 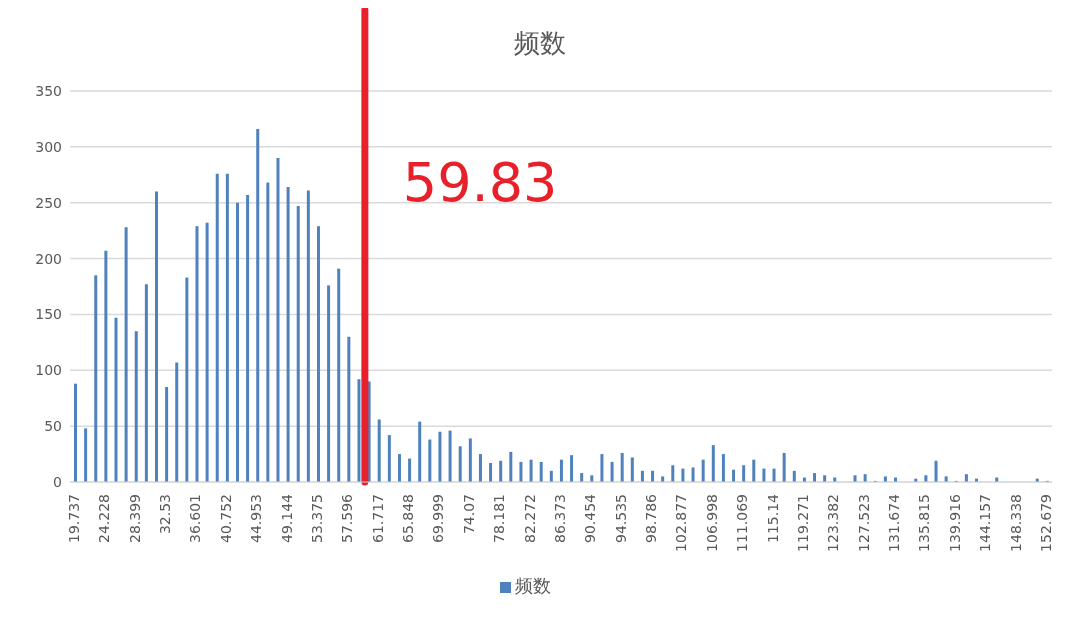 What do you see at coordinates (924, 523) in the screenshot?
I see `x-tick-label: 135.815` at bounding box center [924, 523].